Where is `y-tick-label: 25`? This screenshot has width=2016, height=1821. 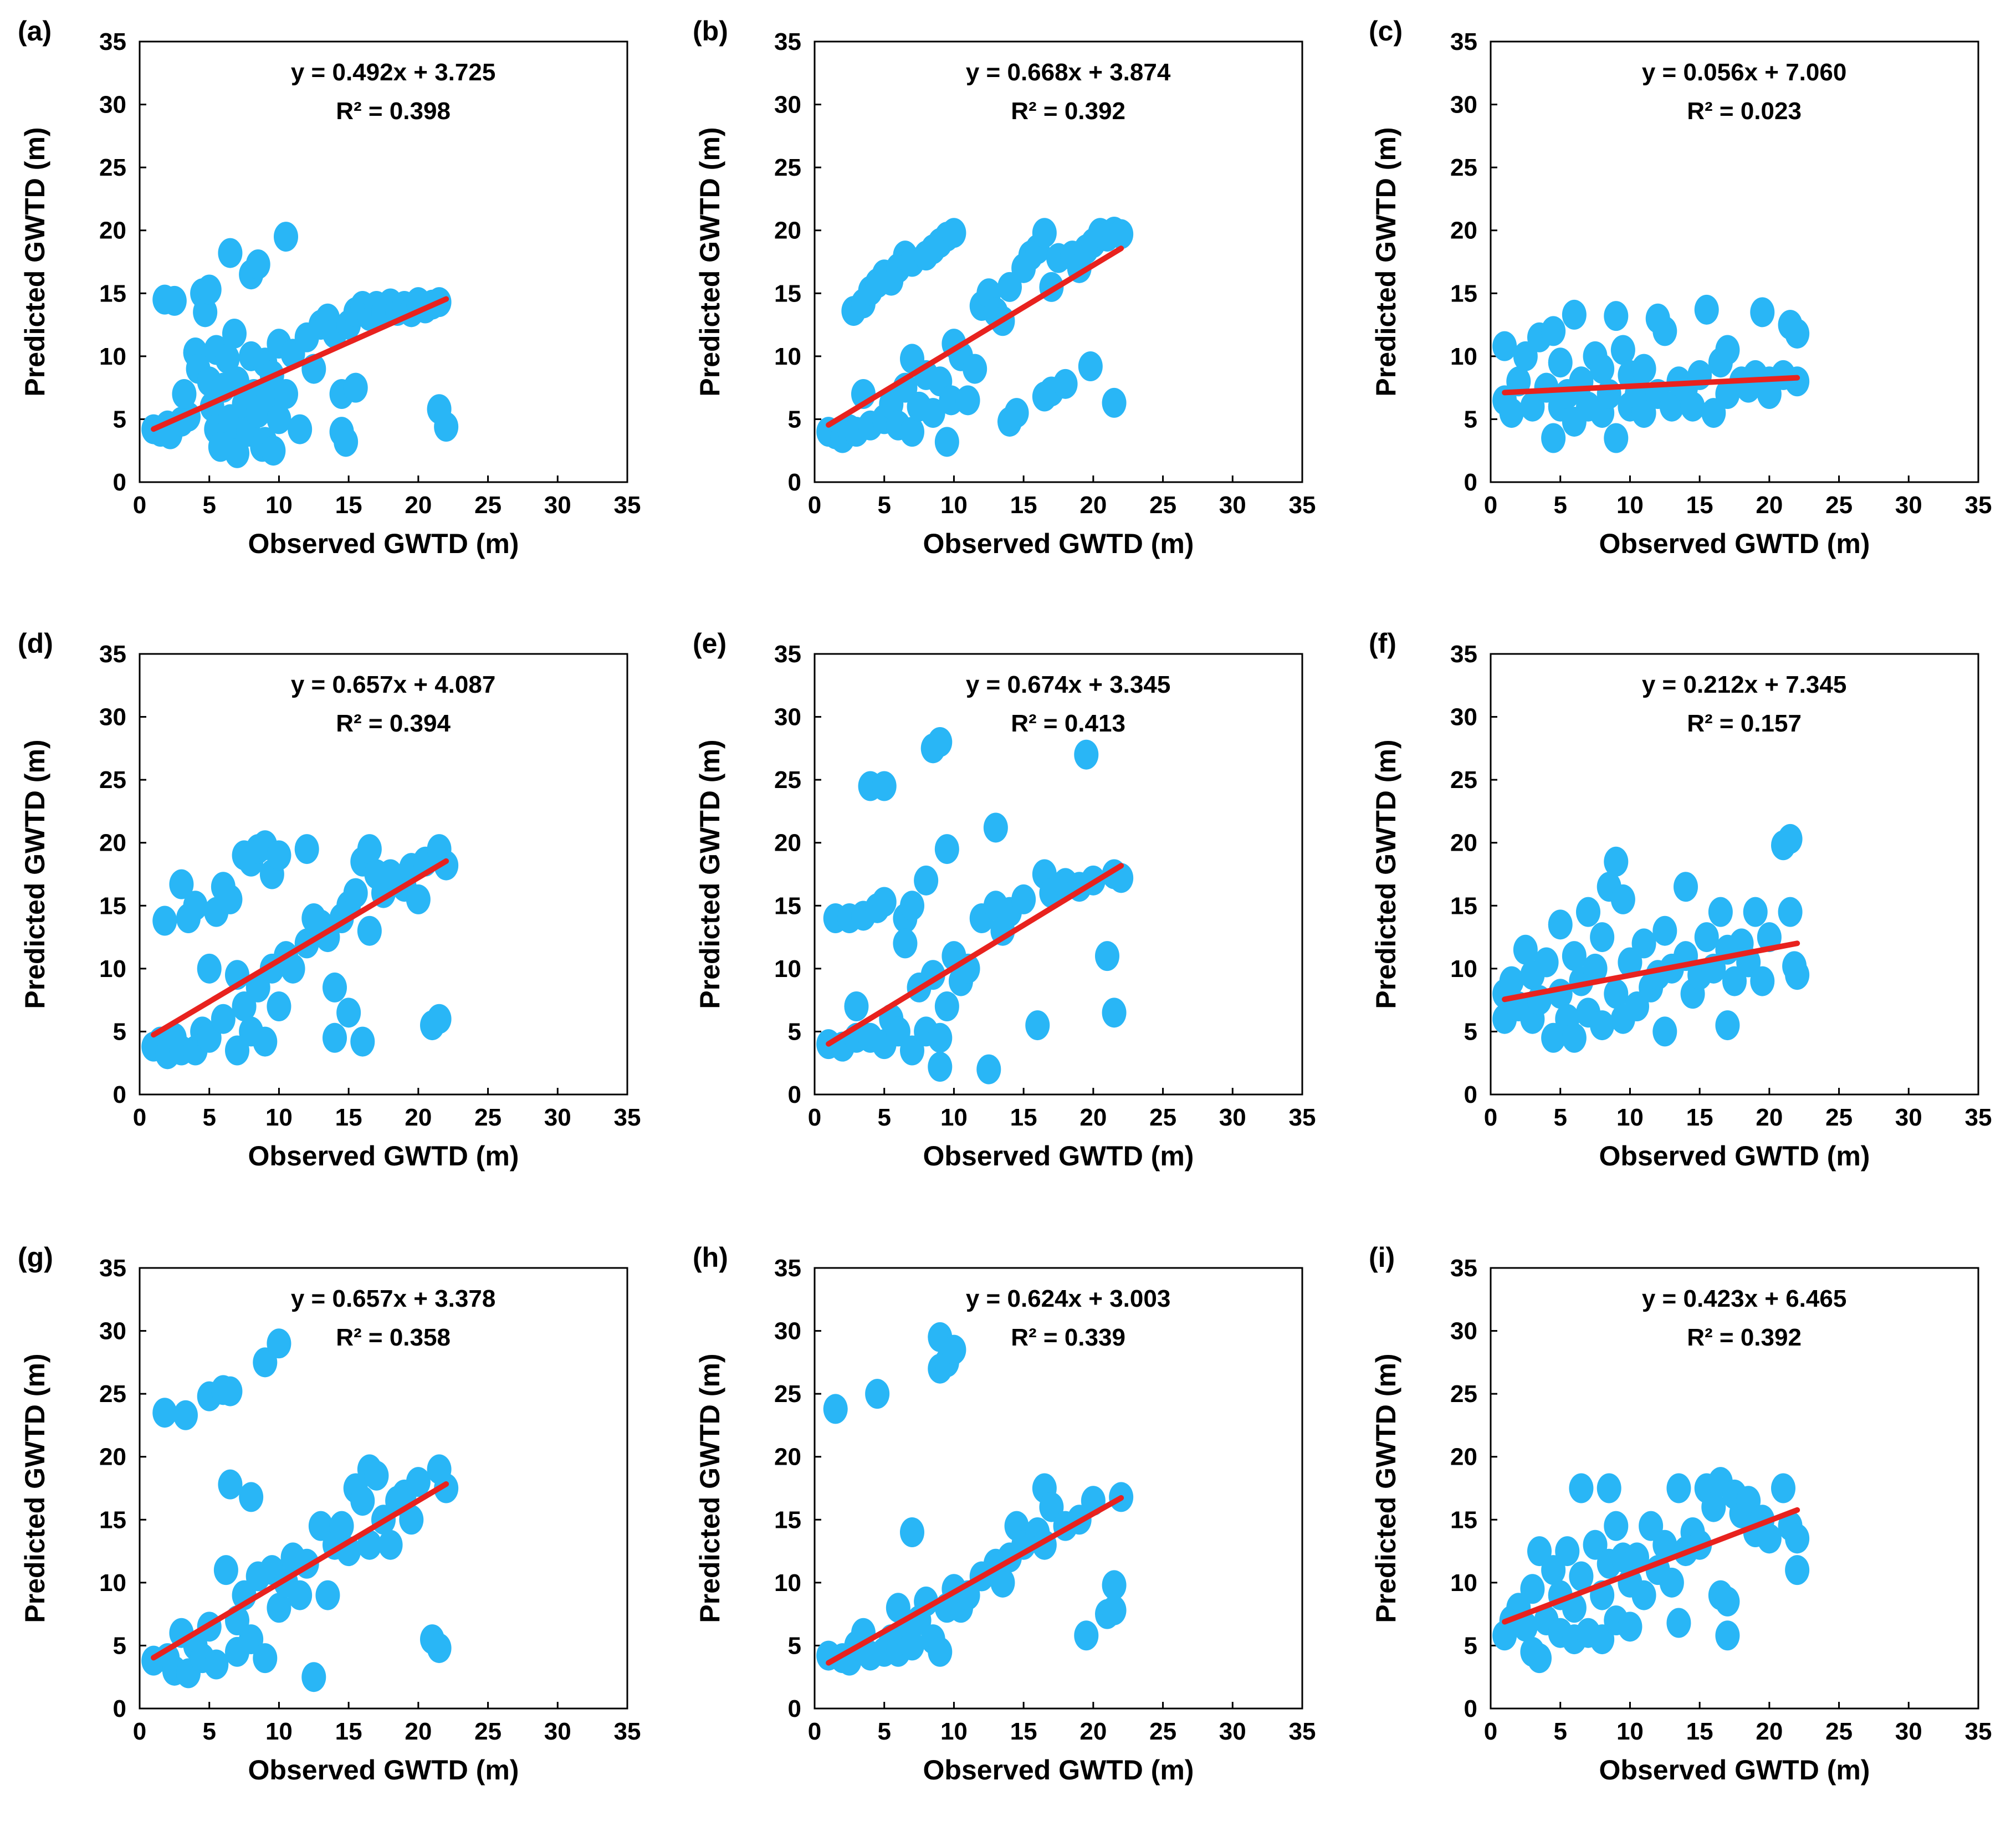 y-tick-label: 25 is located at coordinates (787, 1394).